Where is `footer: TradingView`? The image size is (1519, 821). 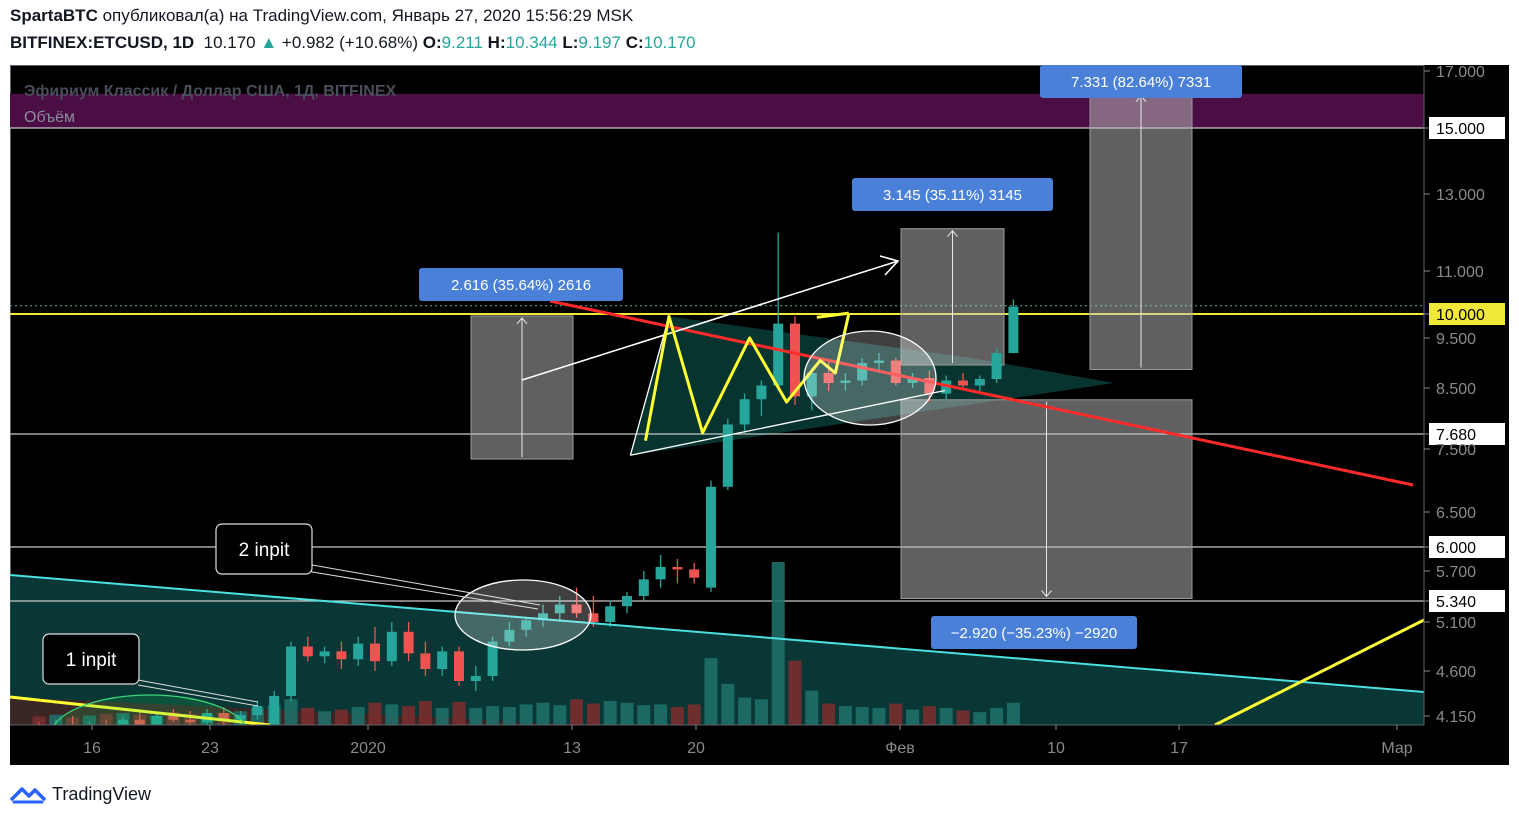
footer: TradingView is located at coordinates (80, 794).